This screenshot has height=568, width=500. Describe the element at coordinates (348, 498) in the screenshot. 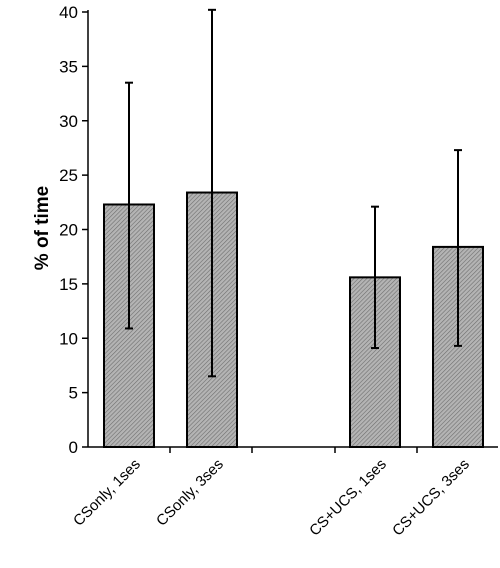

I see `category-label-3: CS+UCS, 1ses` at that location.